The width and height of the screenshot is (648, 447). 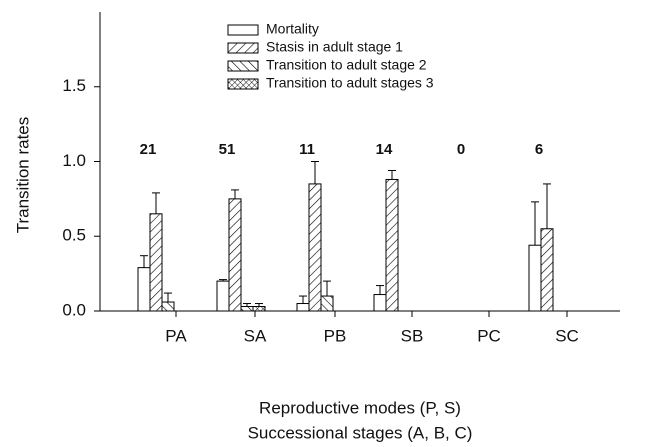 I want to click on sample-size: 11, so click(x=307, y=149).